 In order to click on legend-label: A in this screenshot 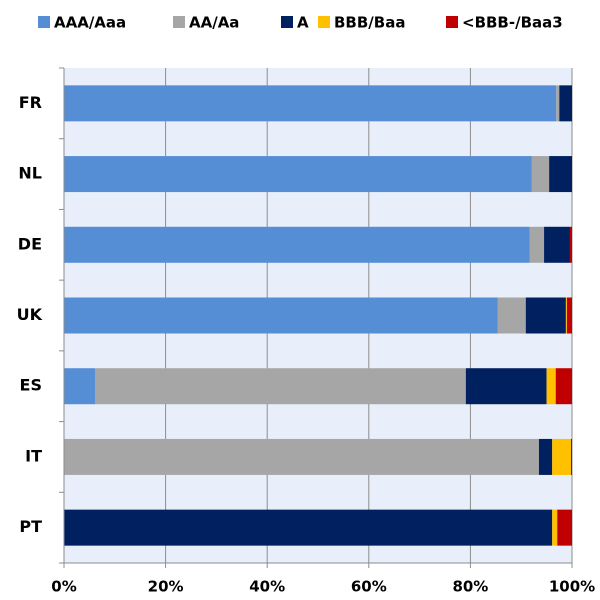, I will do `click(303, 23)`.